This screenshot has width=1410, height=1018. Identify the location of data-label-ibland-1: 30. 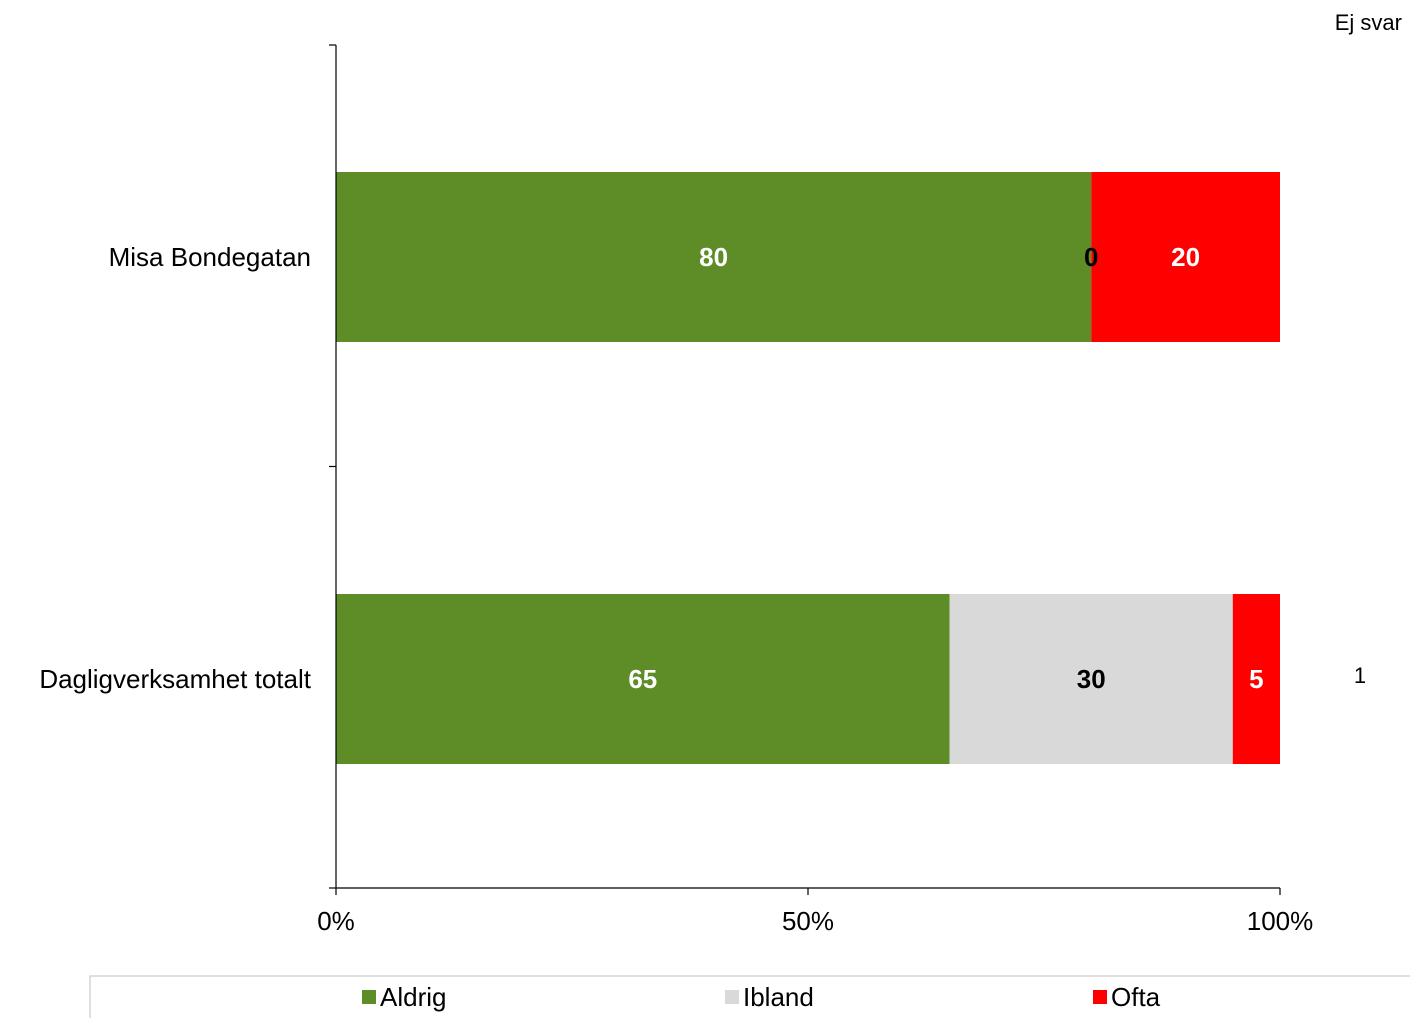
(1091, 679).